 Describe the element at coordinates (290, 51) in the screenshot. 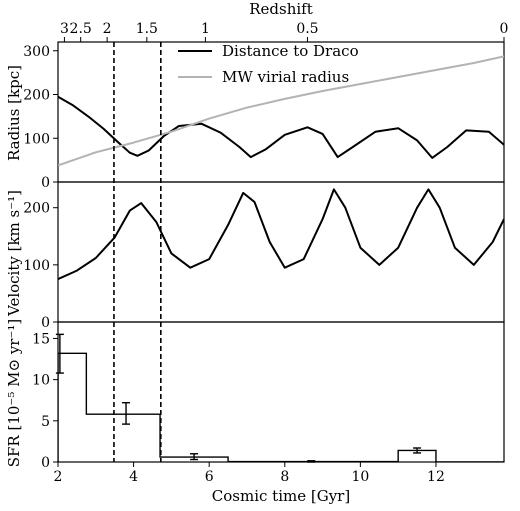

I see `legend-label-distance: Distance to Draco` at that location.